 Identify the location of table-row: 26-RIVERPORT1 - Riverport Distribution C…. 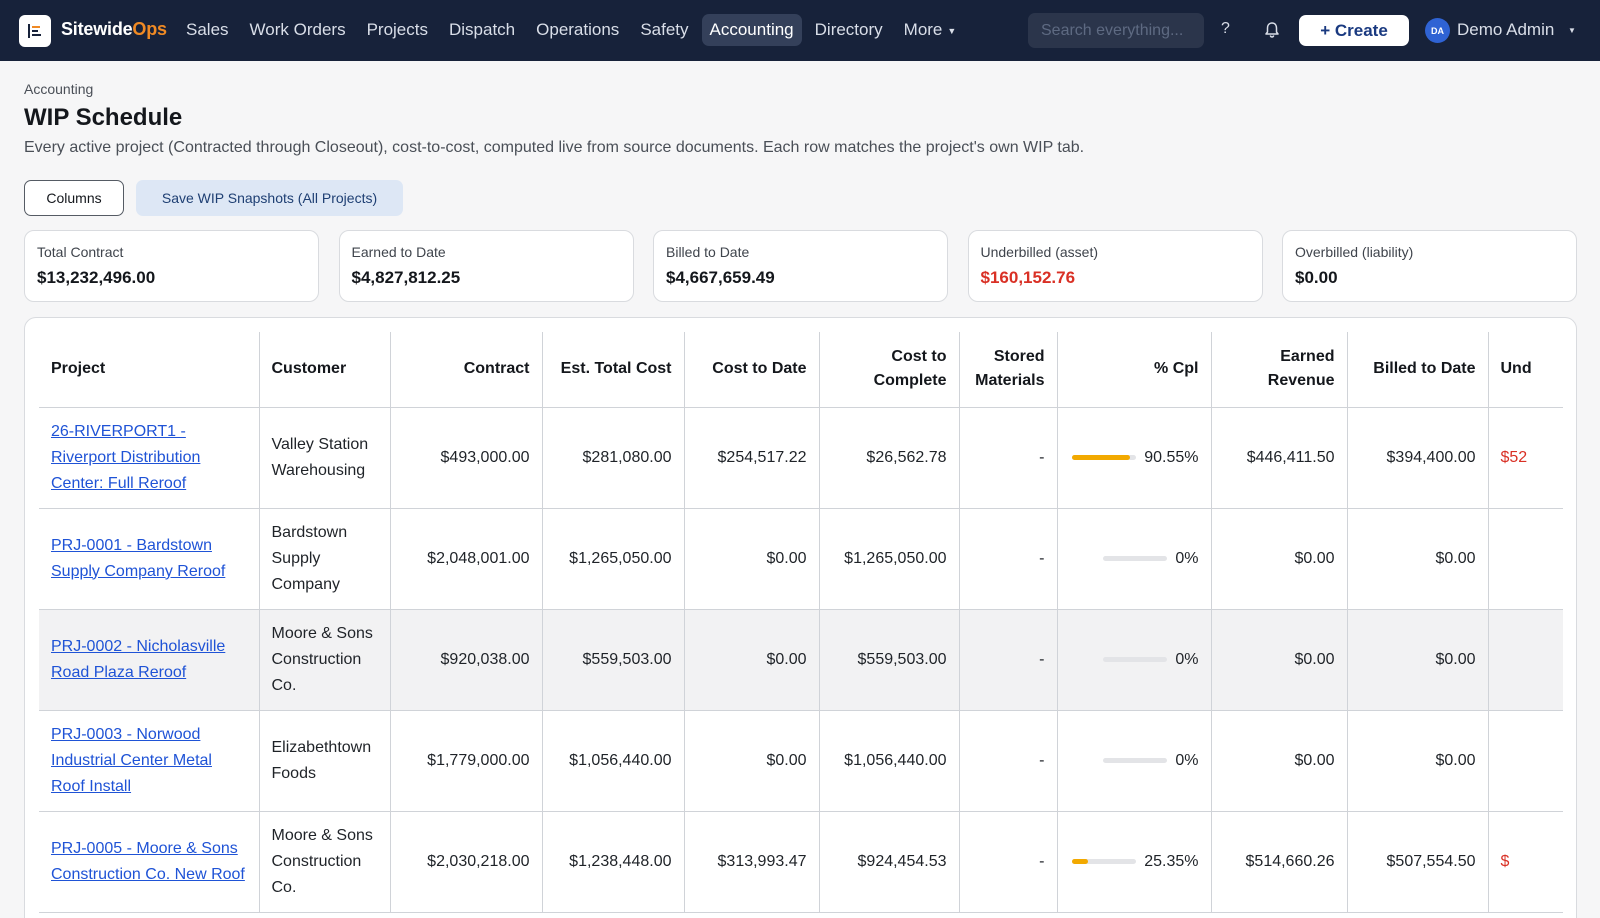
(801, 458).